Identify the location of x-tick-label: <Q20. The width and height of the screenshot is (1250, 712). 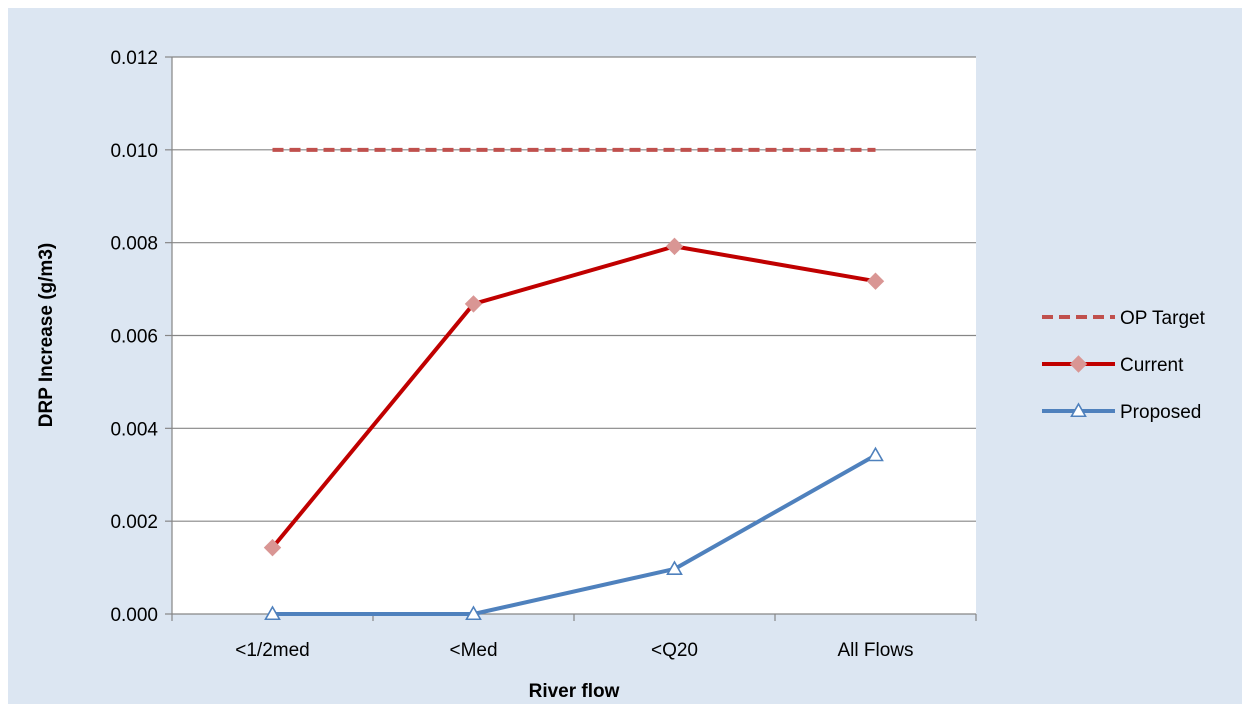
(674, 650).